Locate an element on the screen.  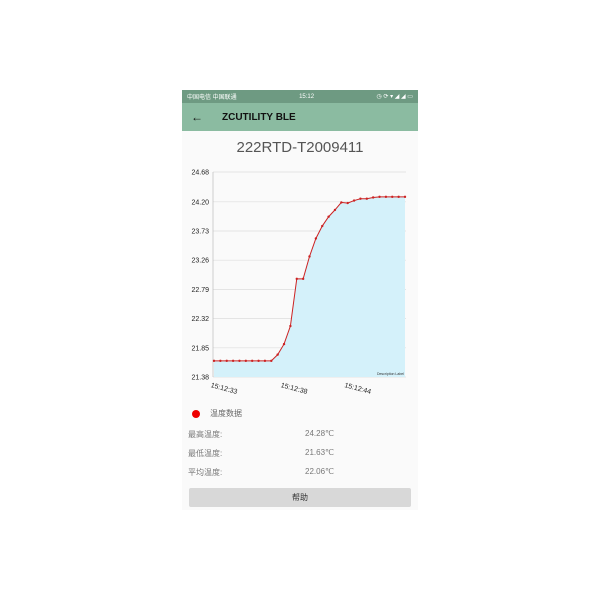
stat-avg: 平均温度: 22.06℃ is located at coordinates (298, 472).